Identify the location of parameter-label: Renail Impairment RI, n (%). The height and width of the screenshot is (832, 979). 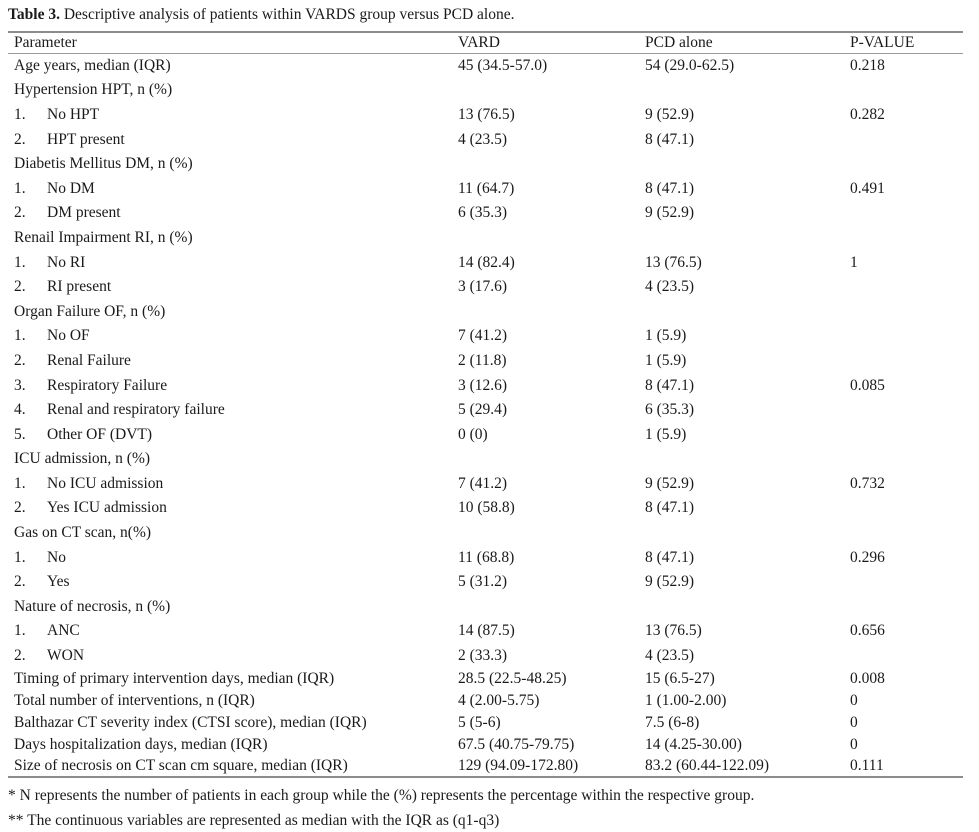
(103, 237).